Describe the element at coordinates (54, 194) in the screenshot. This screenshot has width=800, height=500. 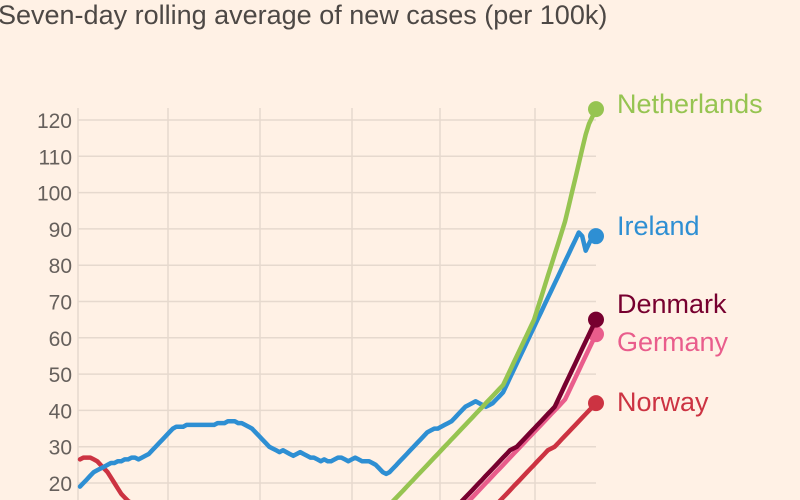
I see `y-tick-label-100: 100` at that location.